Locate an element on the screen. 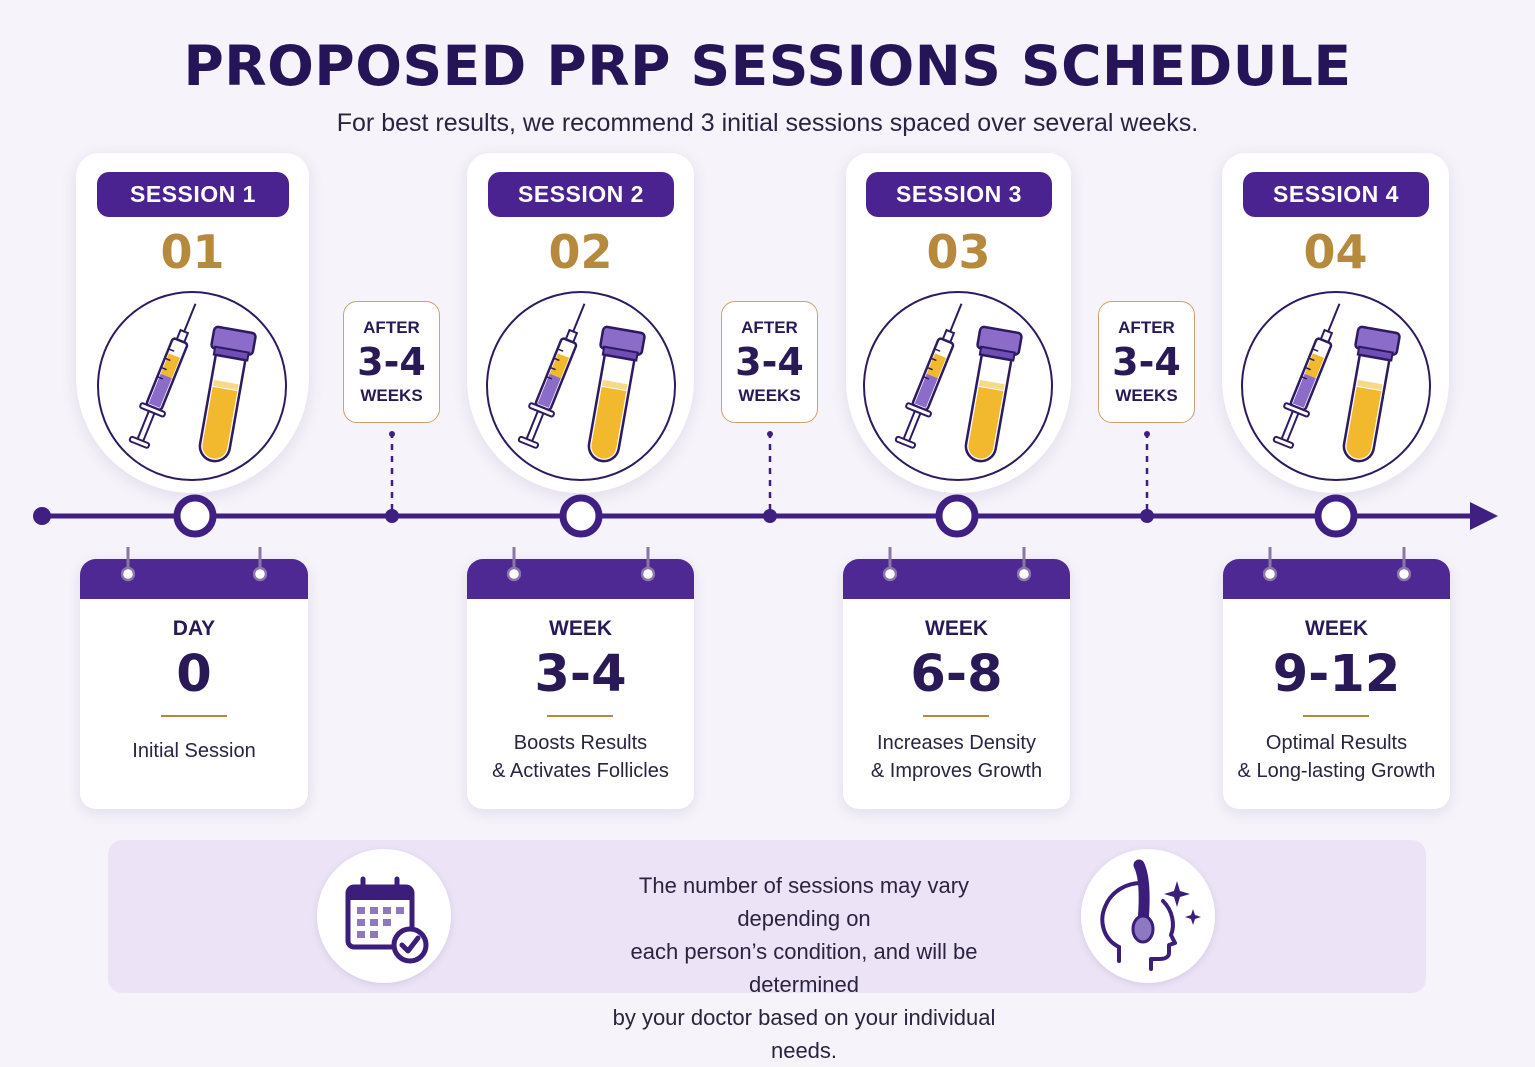 The width and height of the screenshot is (1535, 1067). interval-badge-2: AFTER 3-4 WEEKS is located at coordinates (769, 362).